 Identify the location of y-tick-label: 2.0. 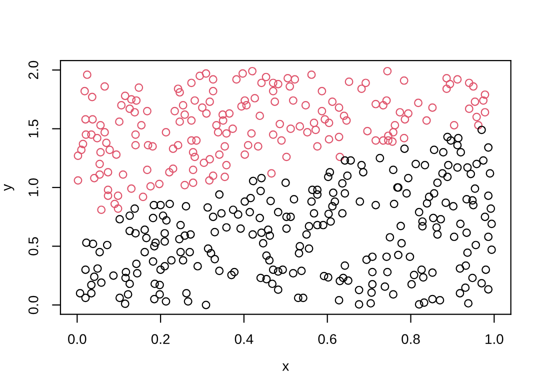
(33, 69).